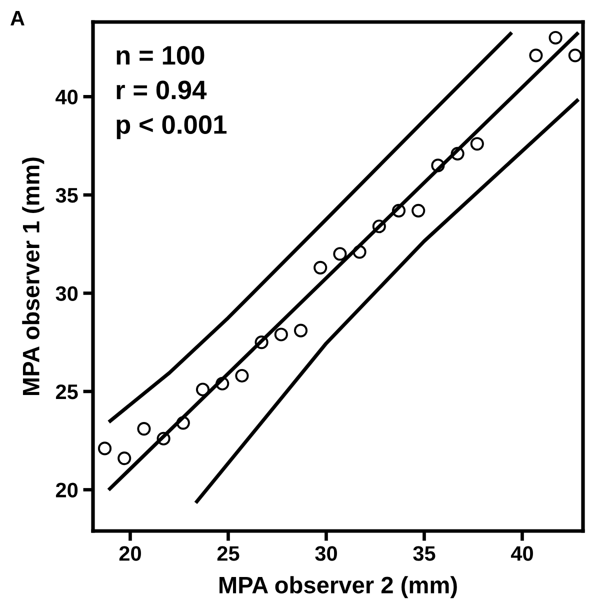 This screenshot has width=597, height=606. What do you see at coordinates (228, 553) in the screenshot?
I see `x-tick-label: 25` at bounding box center [228, 553].